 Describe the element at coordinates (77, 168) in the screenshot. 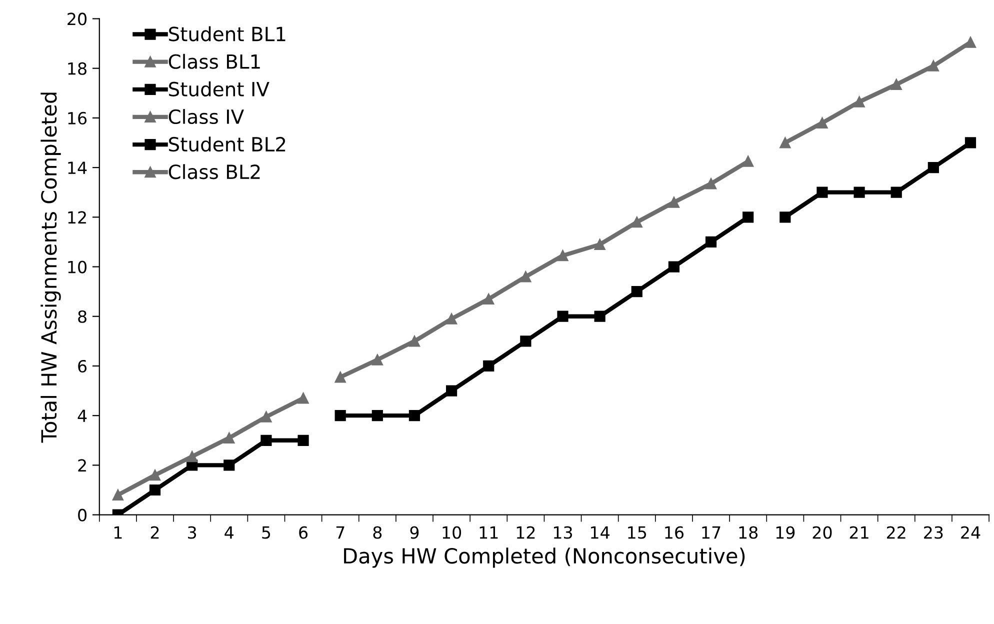

I see `y-tick-label: 14` at that location.